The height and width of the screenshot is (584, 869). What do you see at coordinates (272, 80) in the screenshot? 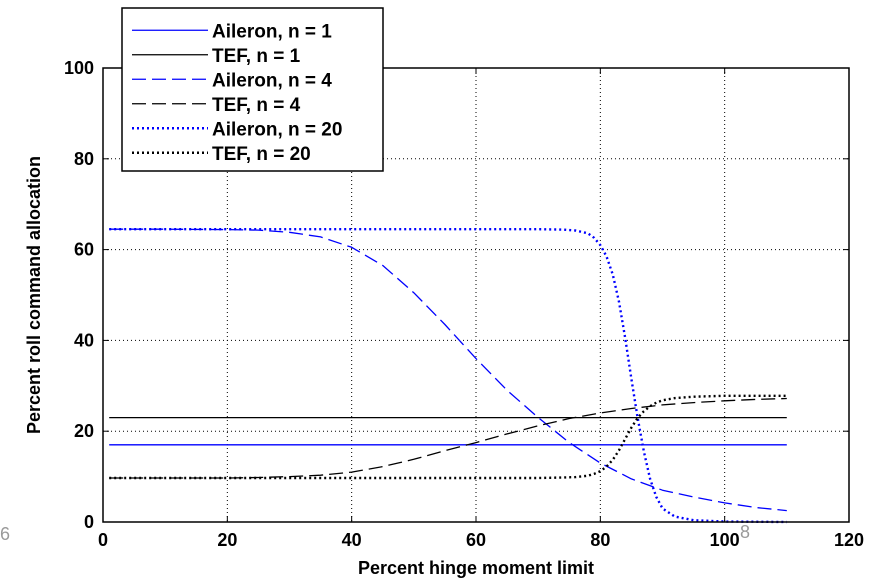
I see `legend-label-3: Aileron, n = 4` at bounding box center [272, 80].